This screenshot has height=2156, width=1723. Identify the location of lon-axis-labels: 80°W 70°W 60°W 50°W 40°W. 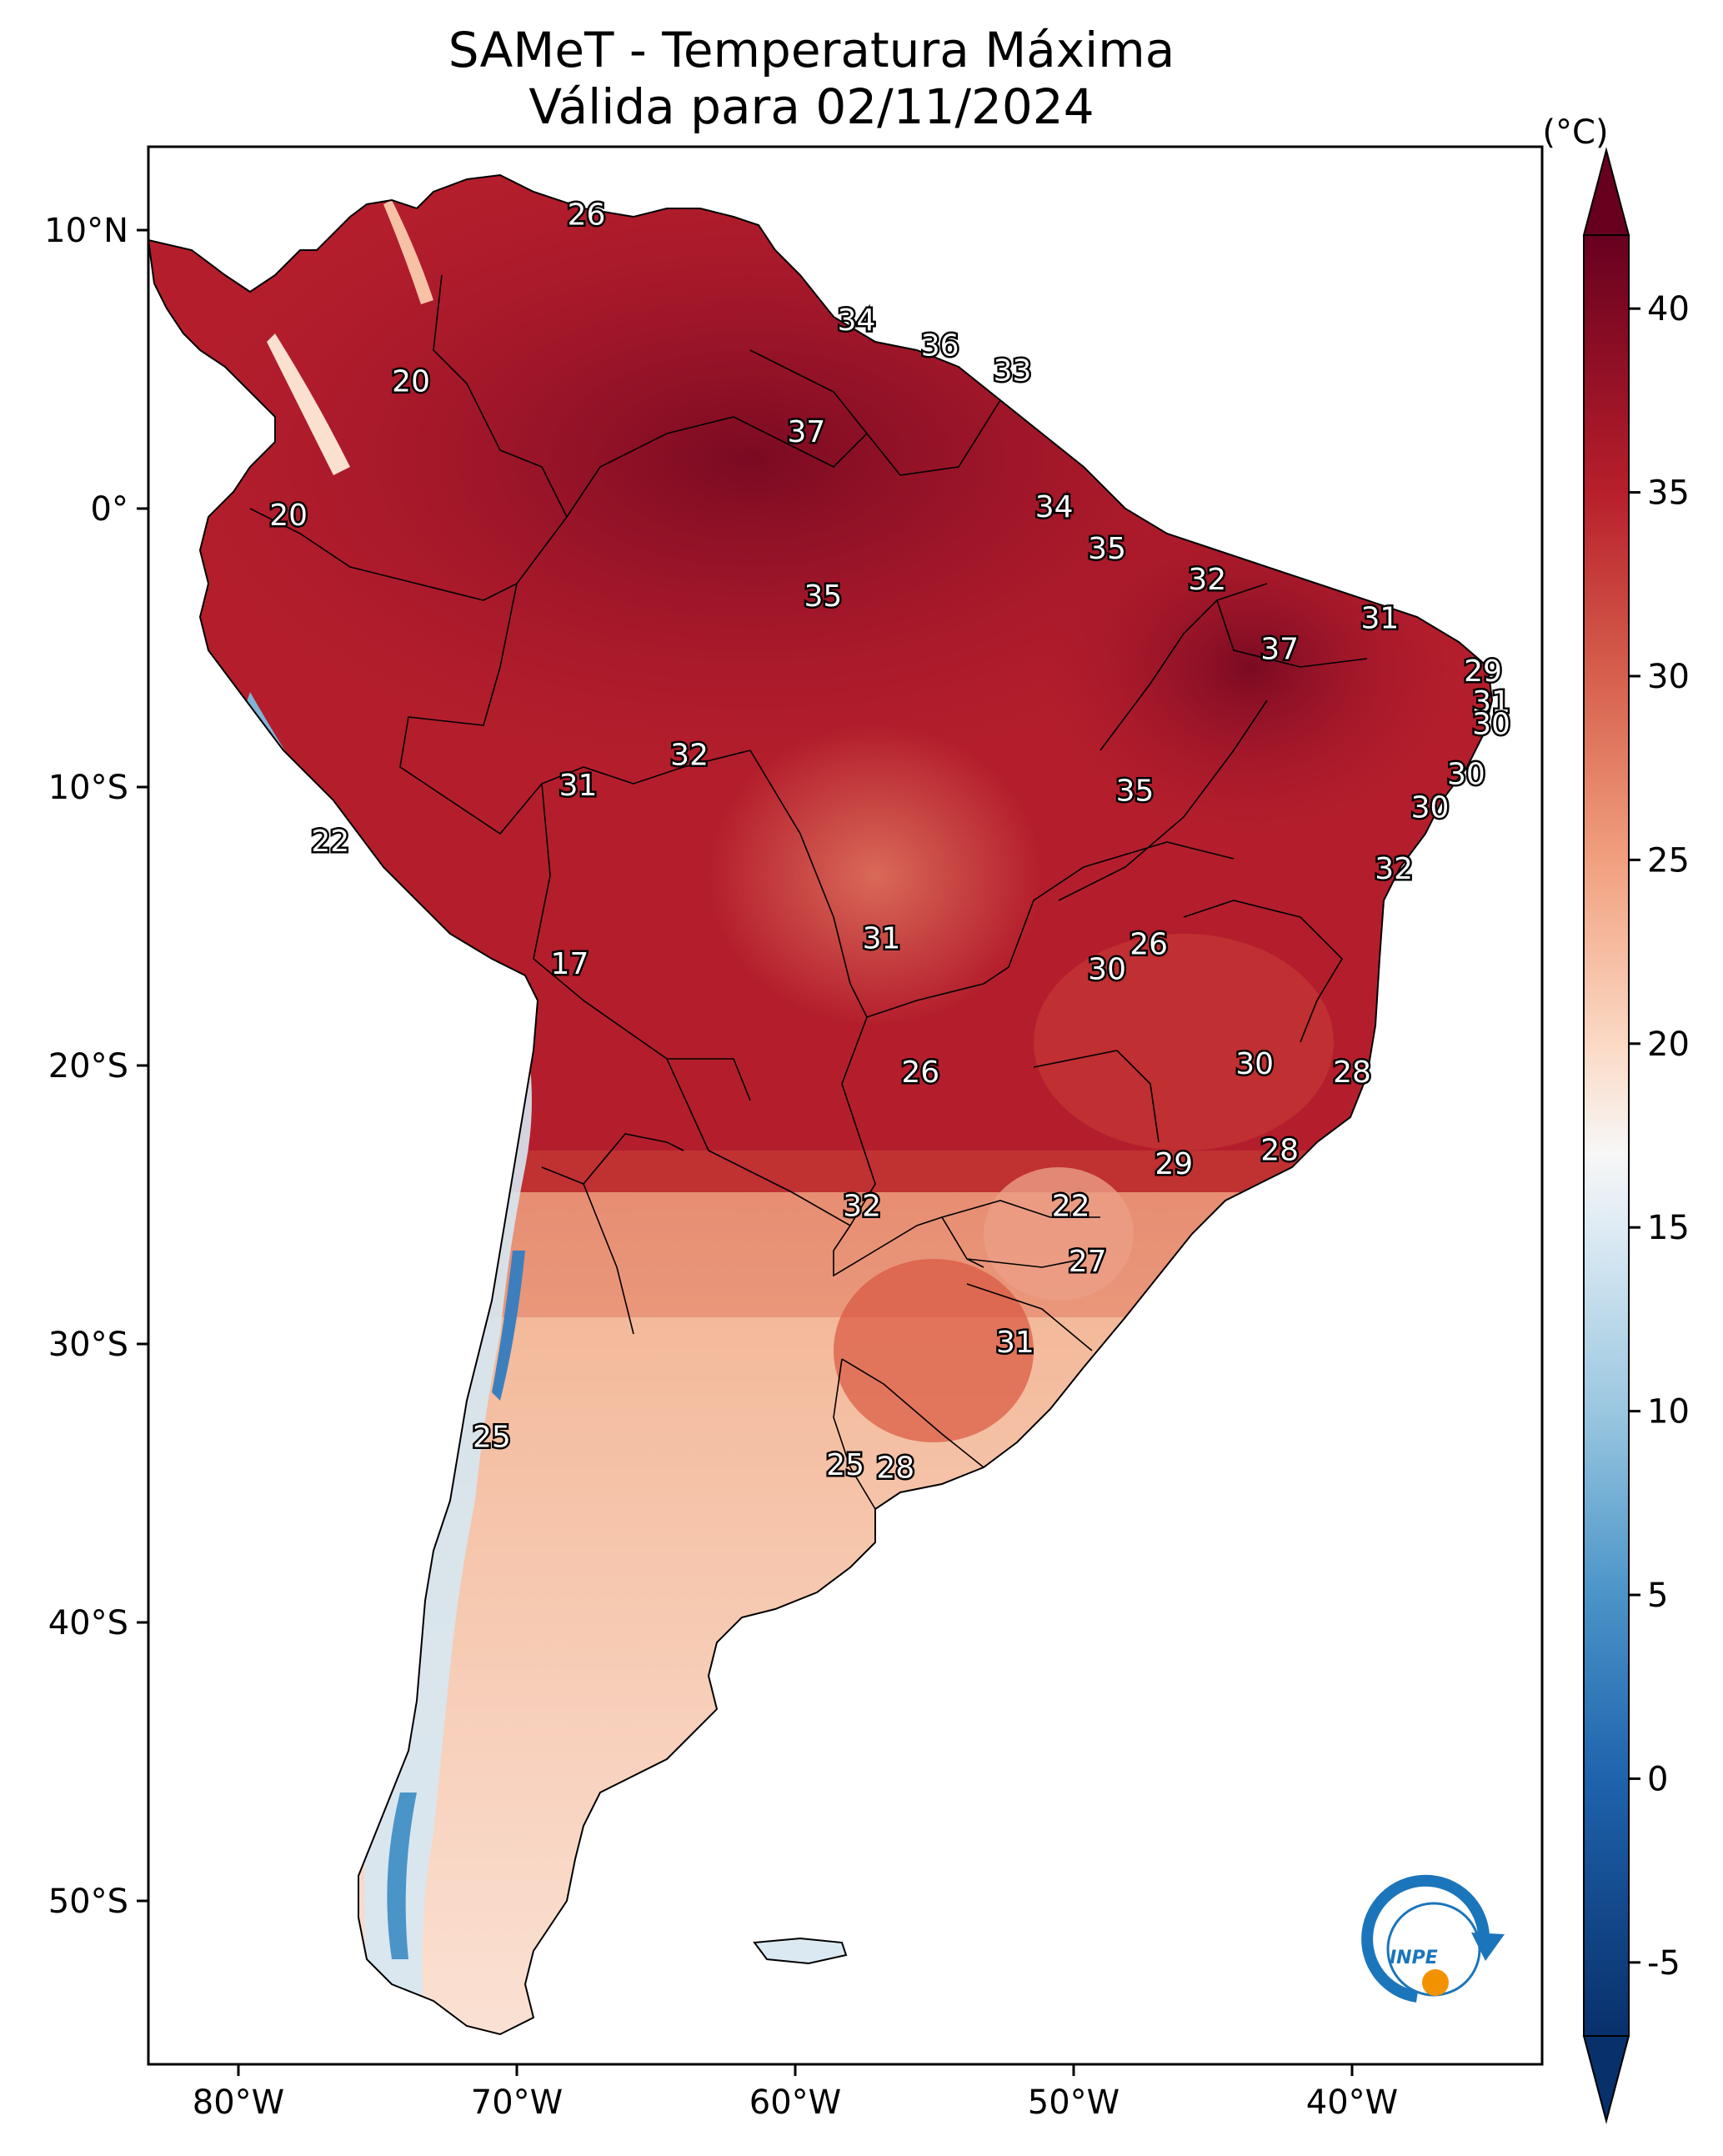
(795, 2102).